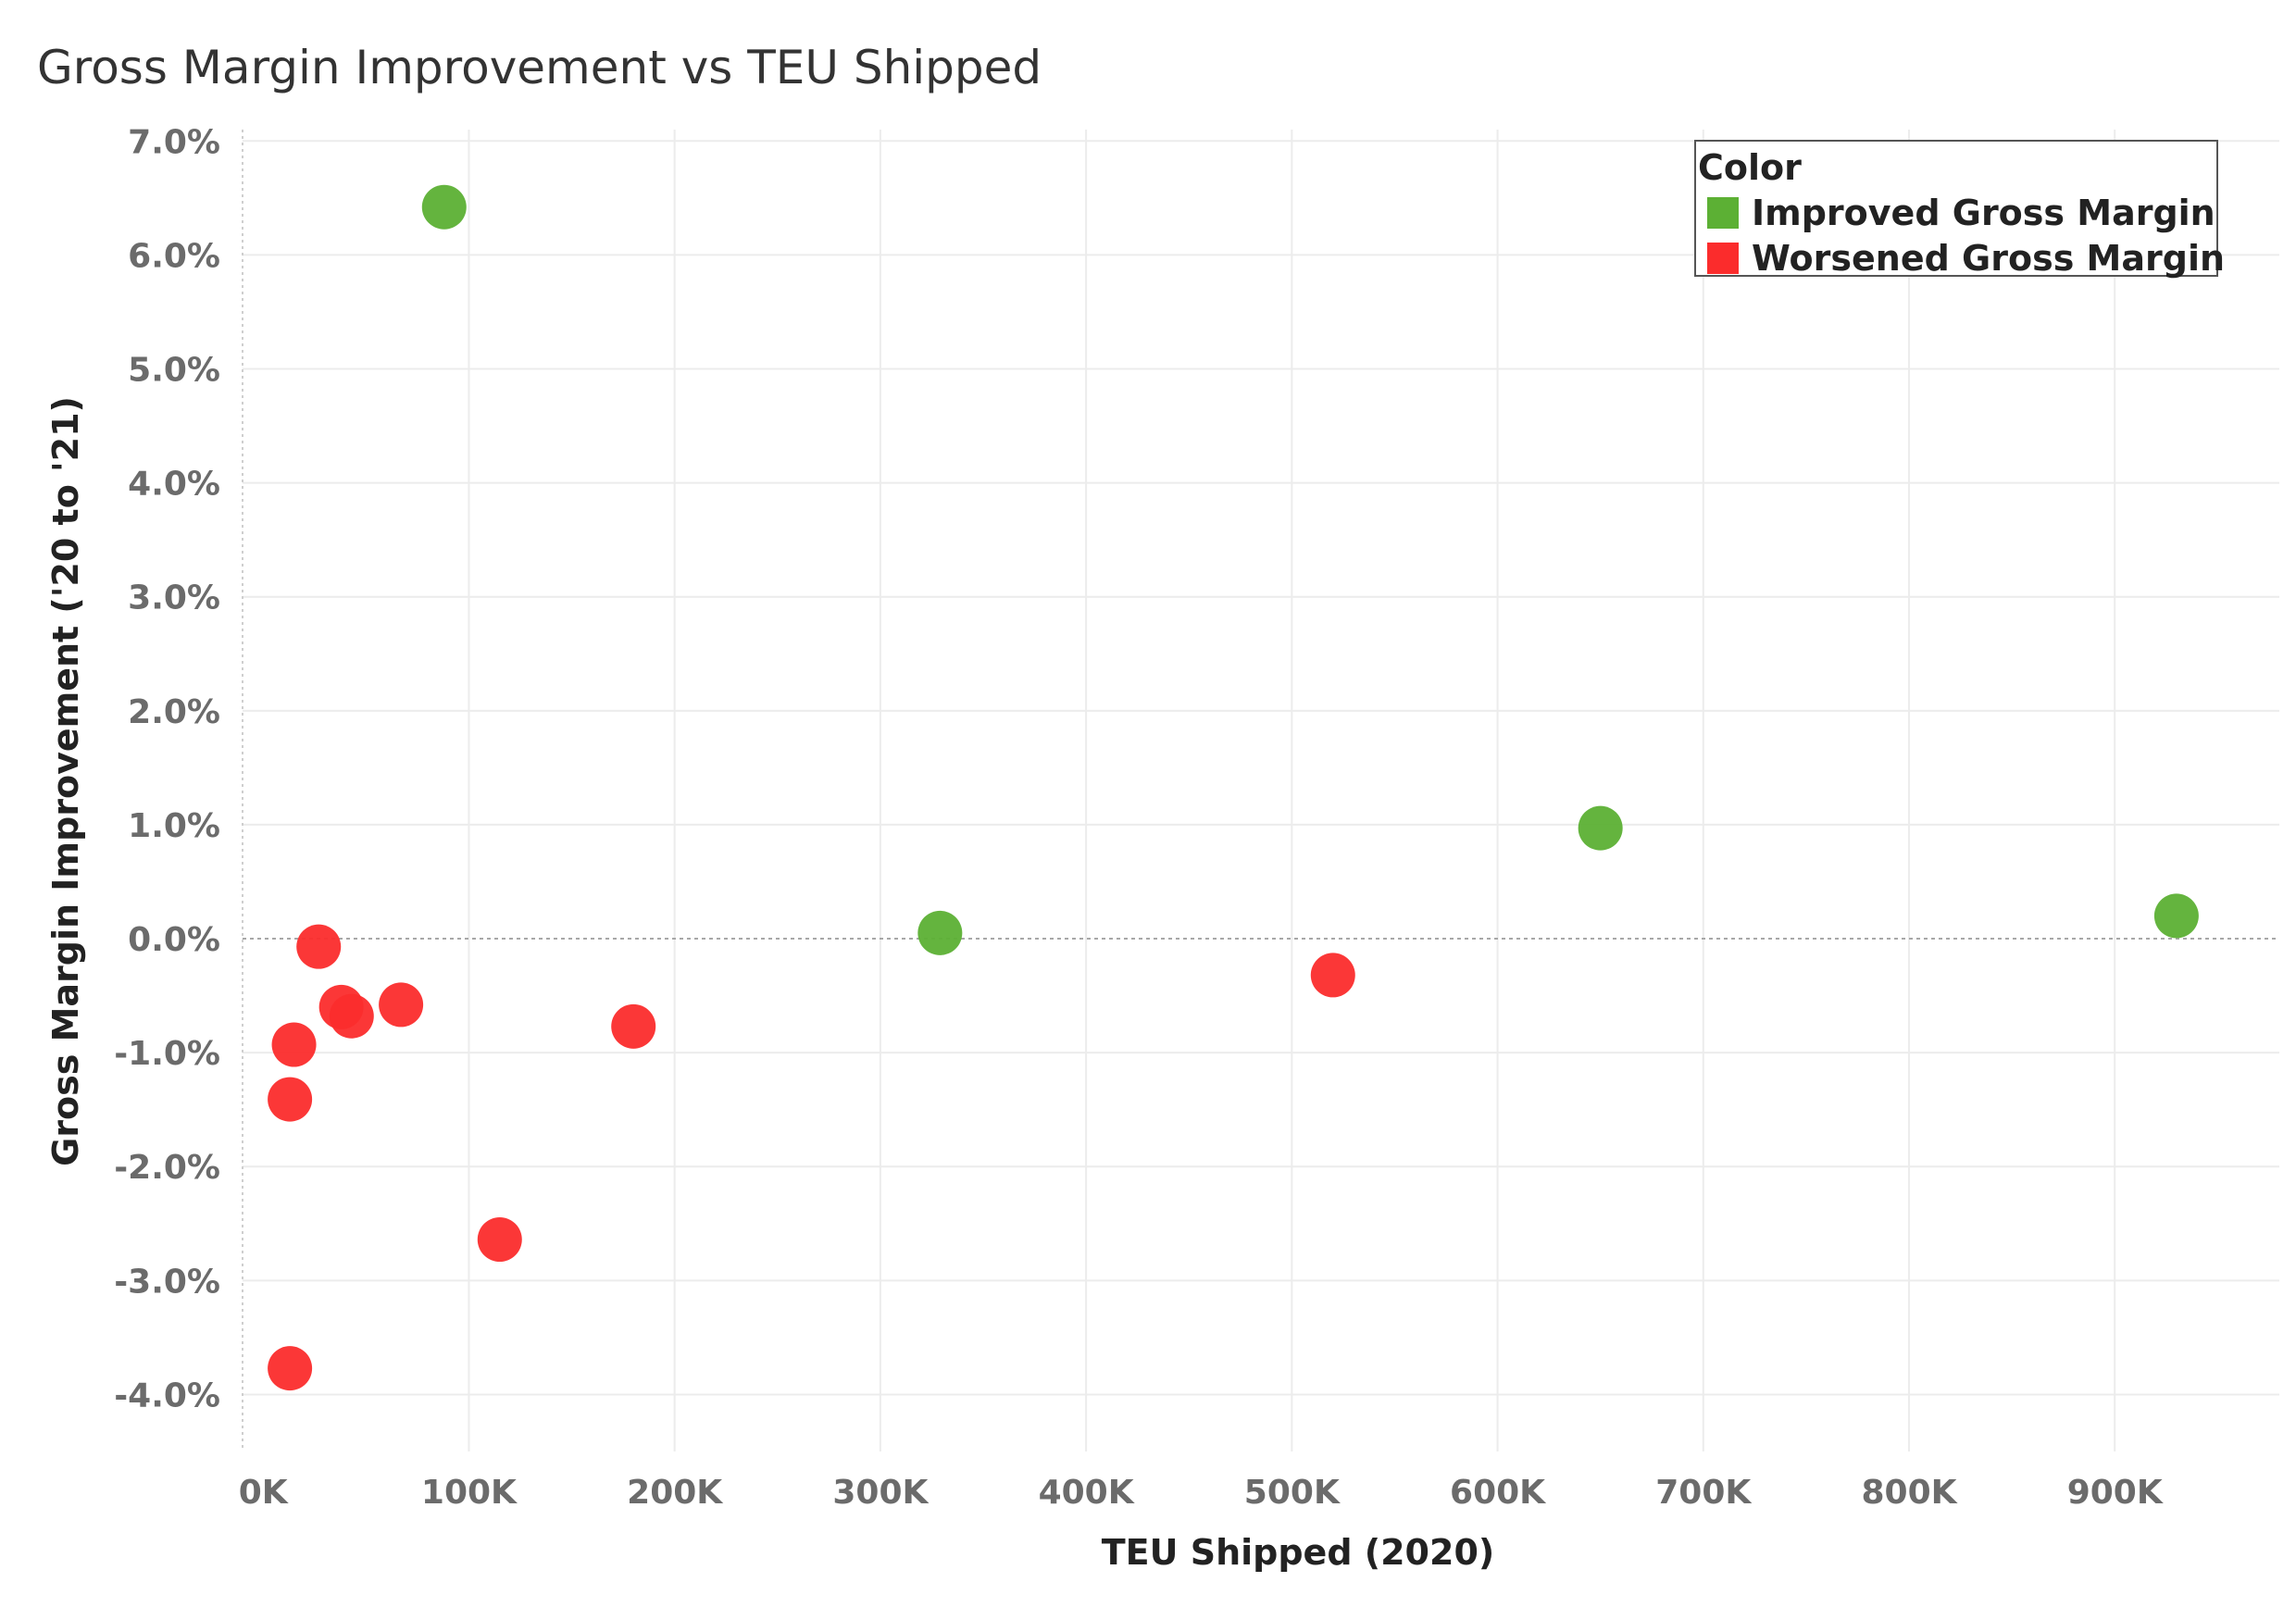  I want to click on x-tick-label: 300K, so click(880, 1493).